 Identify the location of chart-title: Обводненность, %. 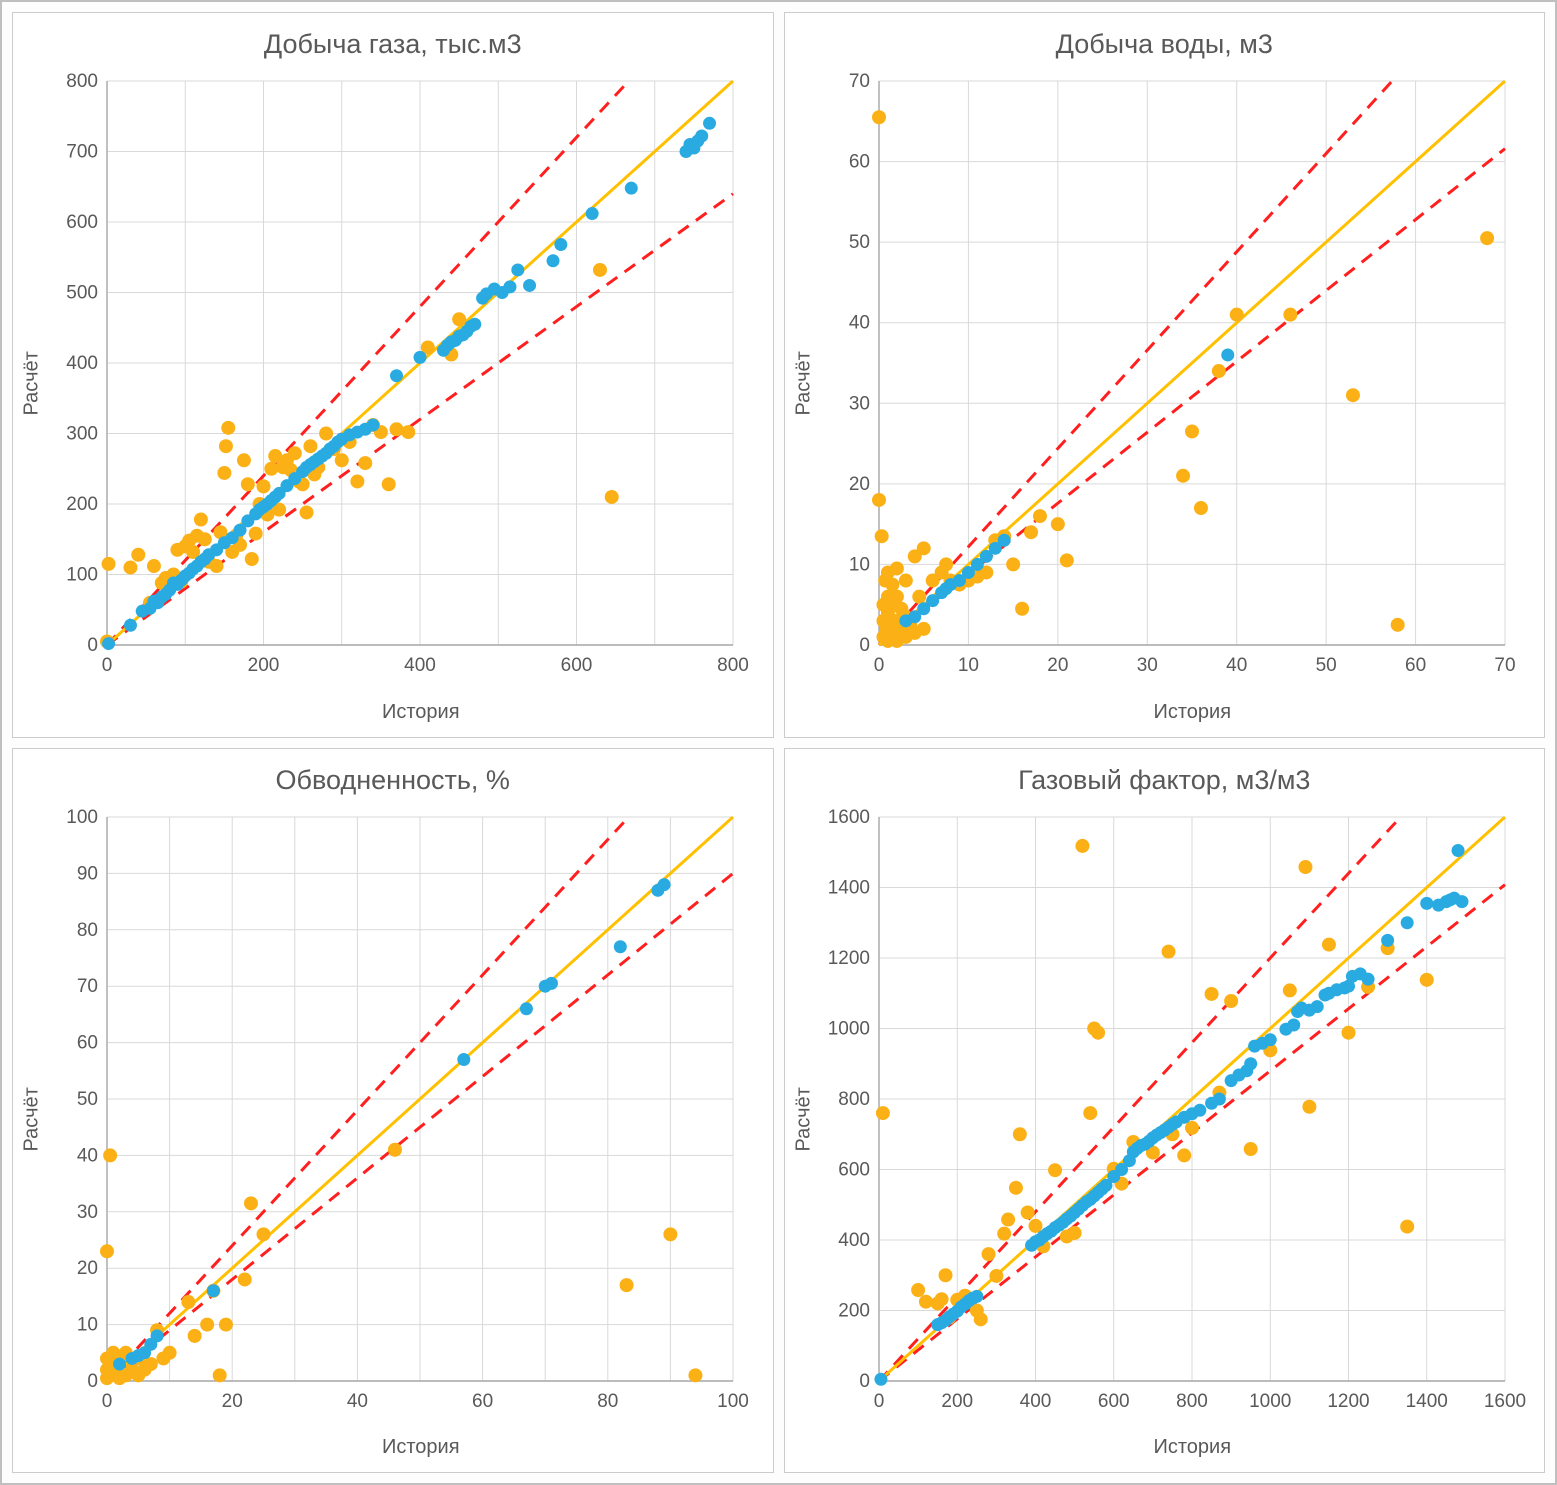
(392, 779).